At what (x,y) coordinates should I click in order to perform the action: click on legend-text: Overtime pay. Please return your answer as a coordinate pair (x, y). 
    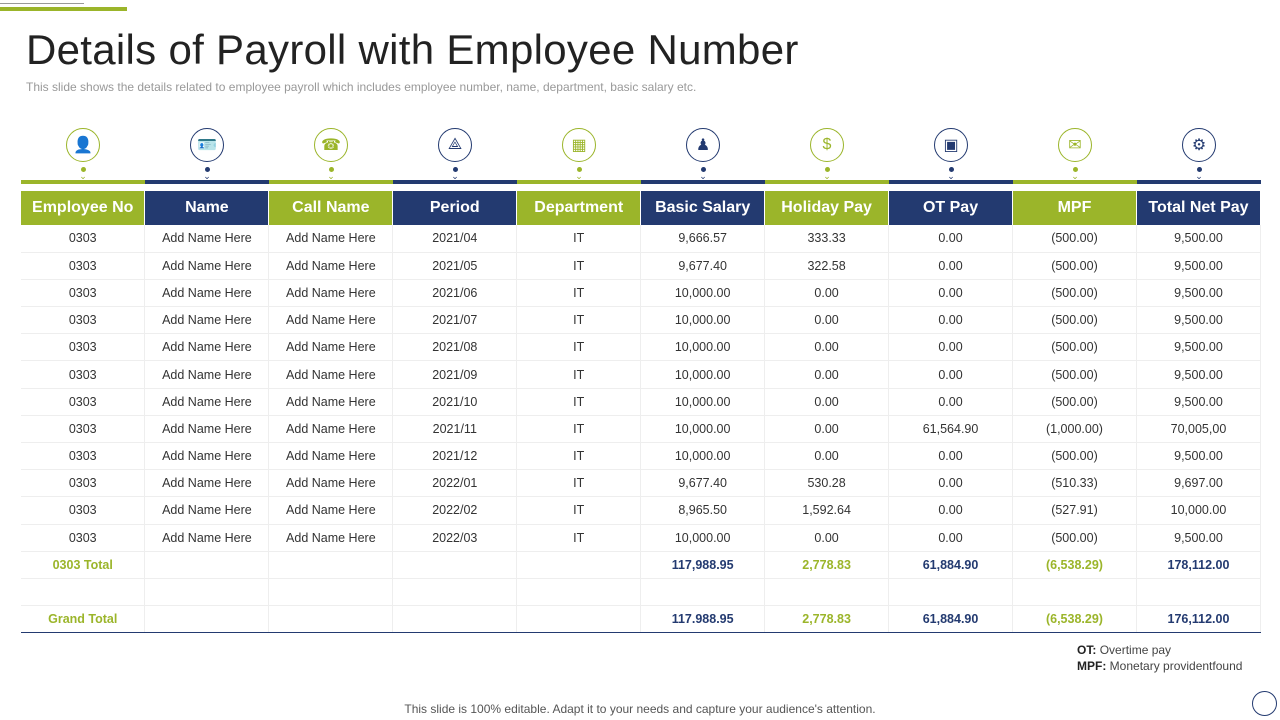
    Looking at the image, I should click on (1135, 650).